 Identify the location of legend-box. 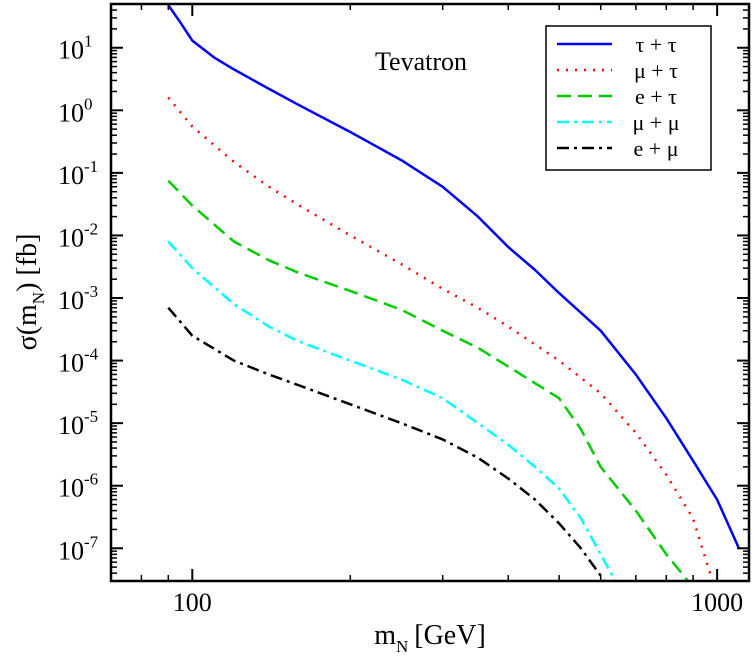
(628, 98).